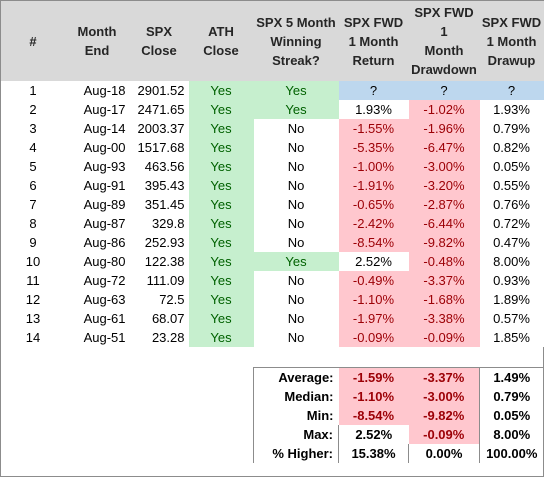 The width and height of the screenshot is (544, 477). What do you see at coordinates (373, 434) in the screenshot?
I see `summary-return-value: 2.52%` at bounding box center [373, 434].